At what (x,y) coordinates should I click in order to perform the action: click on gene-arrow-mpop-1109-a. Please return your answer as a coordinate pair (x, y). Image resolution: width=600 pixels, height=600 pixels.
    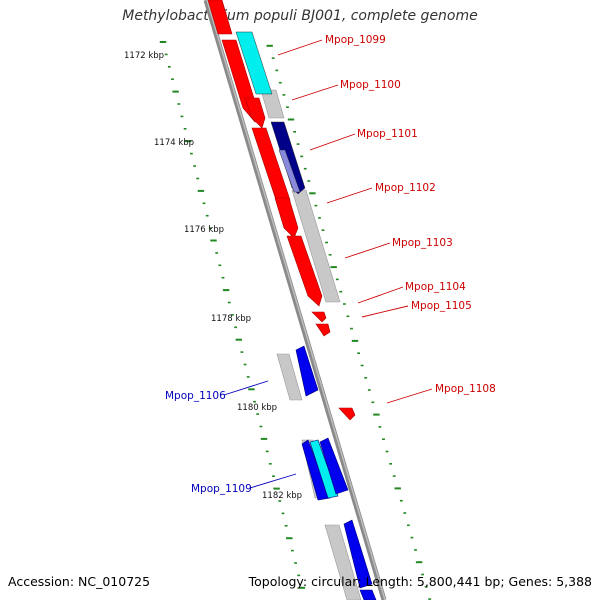
    Looking at the image, I should click on (316, 470).